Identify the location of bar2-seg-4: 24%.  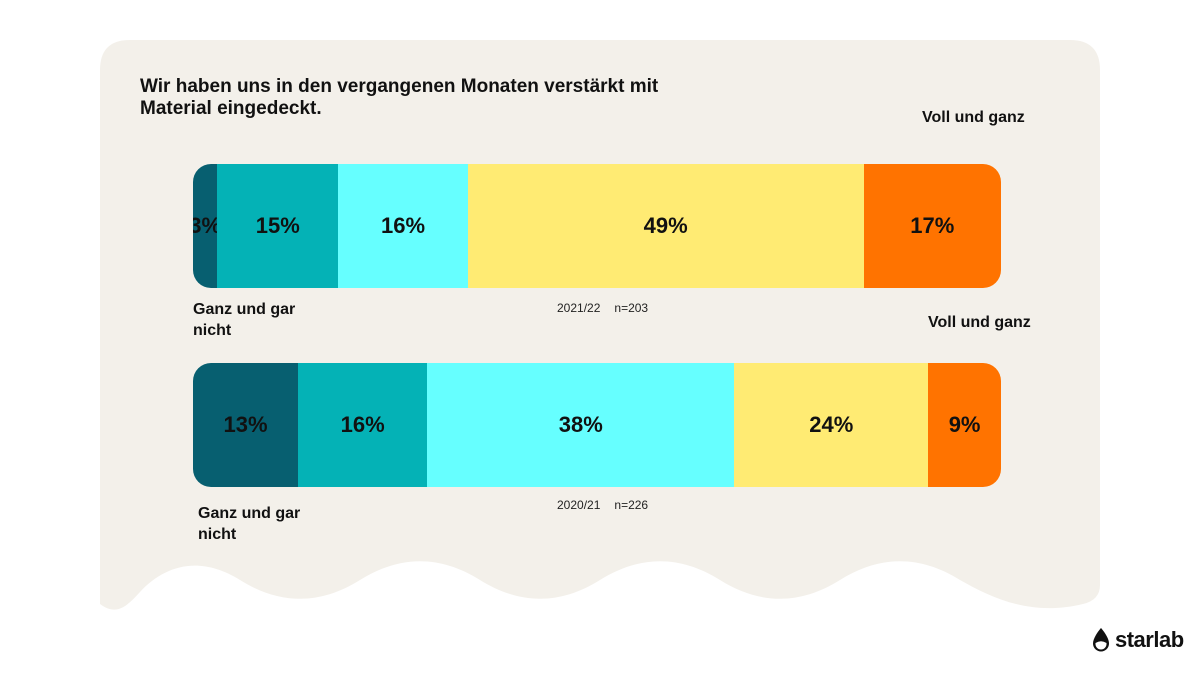
(831, 425).